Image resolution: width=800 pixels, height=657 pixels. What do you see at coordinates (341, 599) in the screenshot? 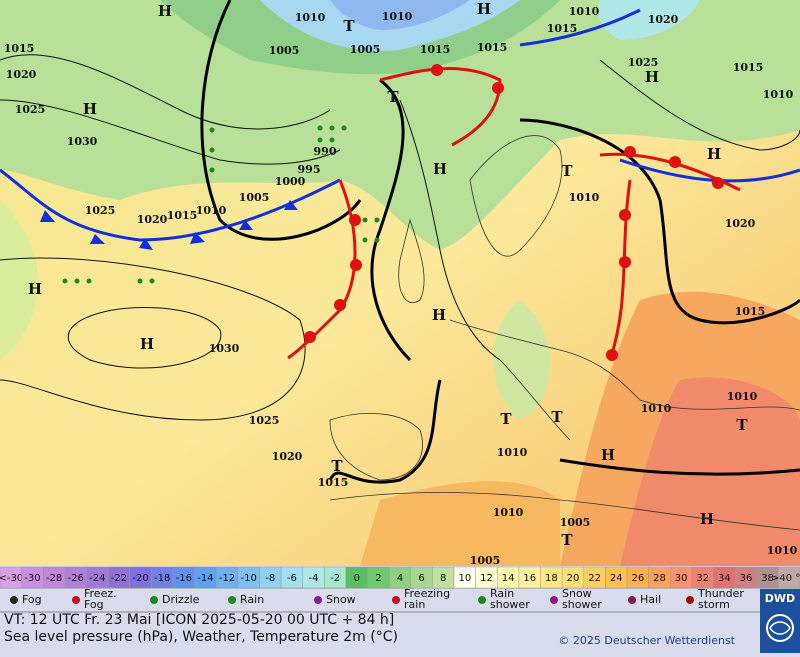
I see `legend-label: Snow` at bounding box center [341, 599].